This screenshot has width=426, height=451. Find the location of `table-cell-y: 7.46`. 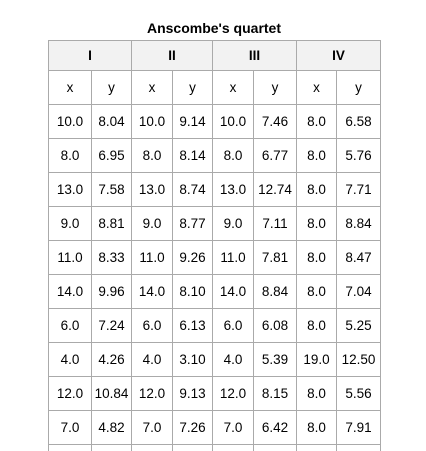

table-cell-y: 7.46 is located at coordinates (275, 121).